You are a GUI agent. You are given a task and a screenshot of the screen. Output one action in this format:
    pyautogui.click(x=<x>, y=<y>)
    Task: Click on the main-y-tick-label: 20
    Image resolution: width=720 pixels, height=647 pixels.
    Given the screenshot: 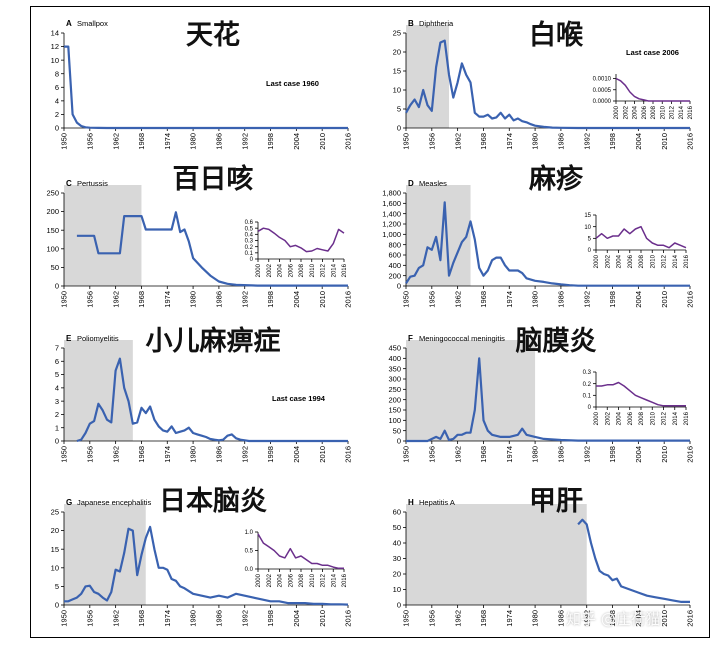 What is the action you would take?
    pyautogui.click(x=55, y=530)
    